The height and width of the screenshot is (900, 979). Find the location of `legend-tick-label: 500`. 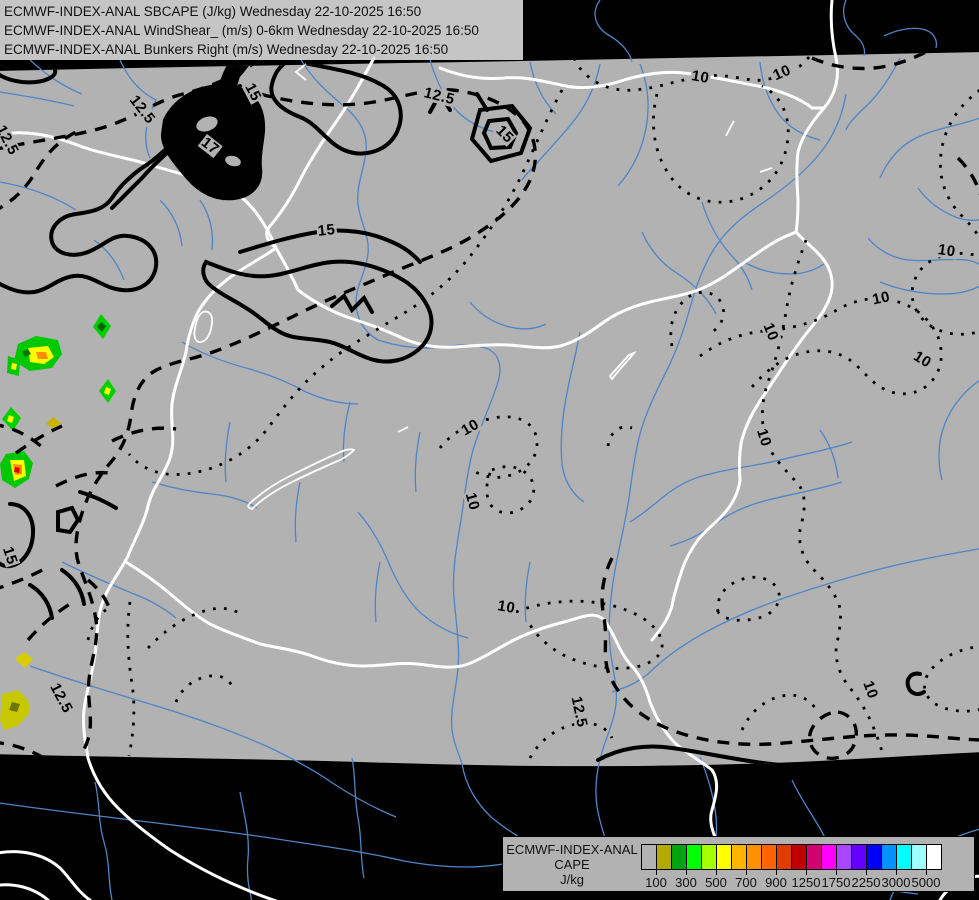

legend-tick-label: 500 is located at coordinates (716, 882).